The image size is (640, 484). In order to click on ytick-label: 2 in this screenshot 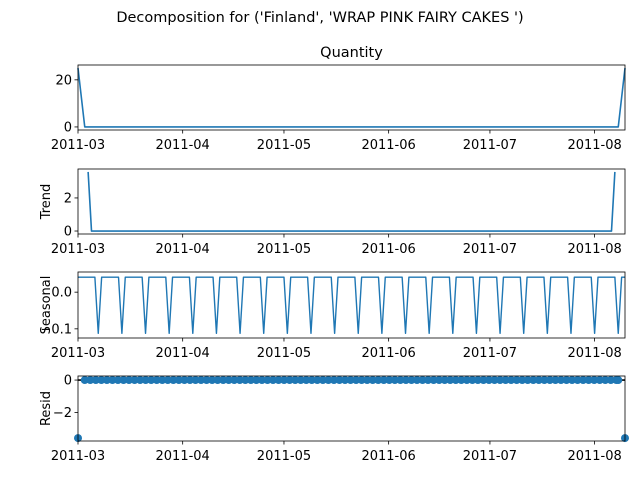, I will do `click(68, 198)`.